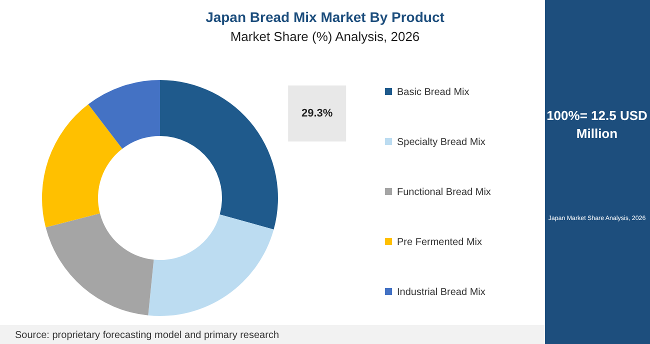  I want to click on chart-title: Japan Bread Mix Market By Product, so click(325, 17).